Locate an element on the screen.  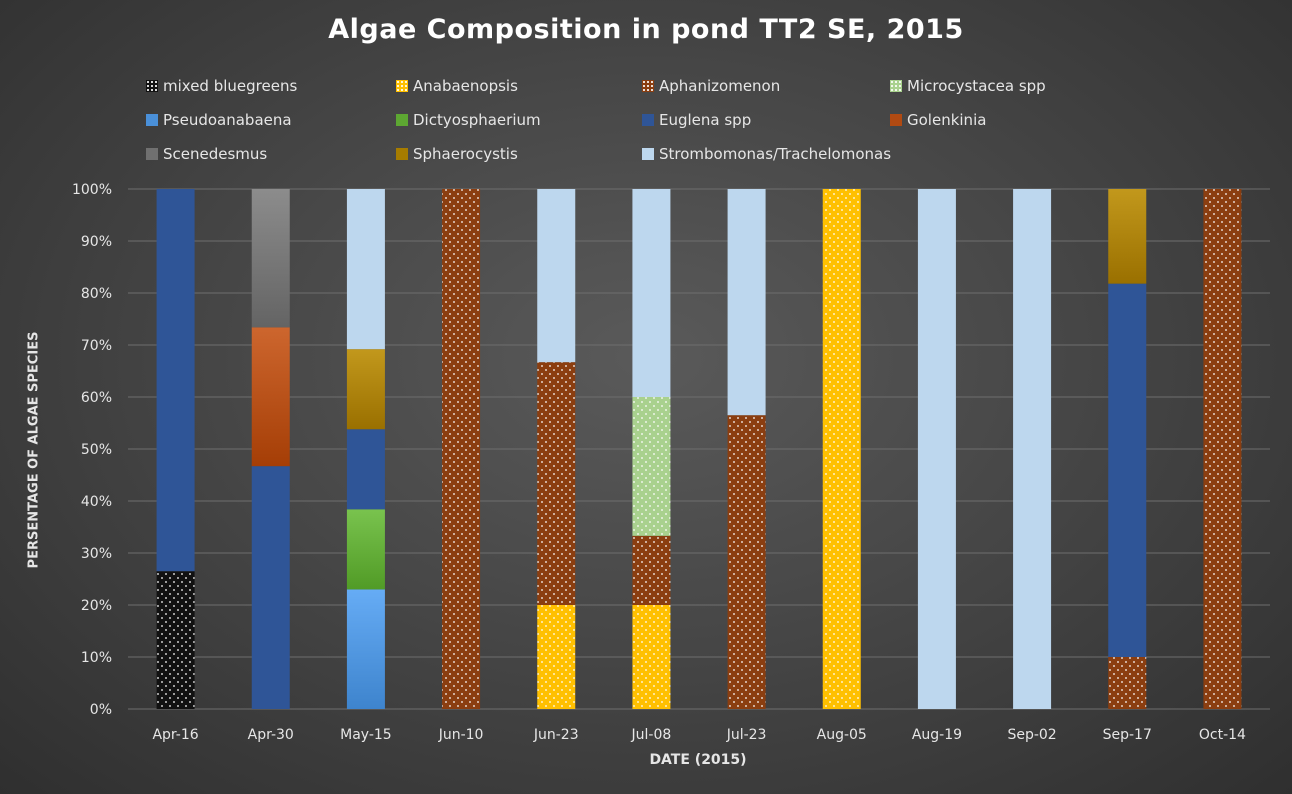
legend-label: Strombomonas/Trachelomonas is located at coordinates (775, 154).